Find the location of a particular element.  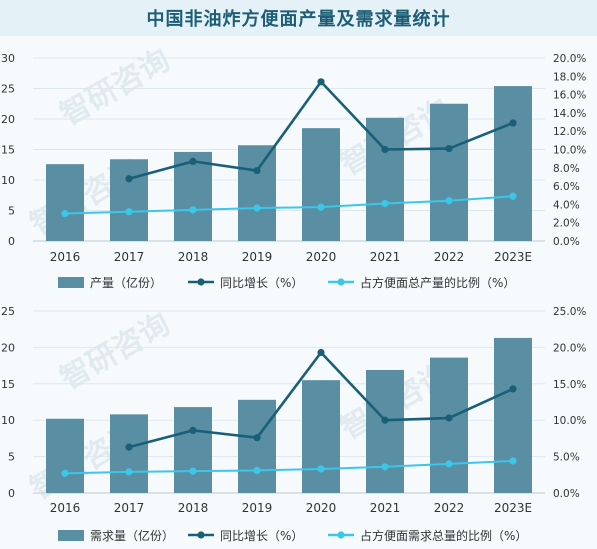

y-right-tick-label: 14.0% is located at coordinates (569, 114).